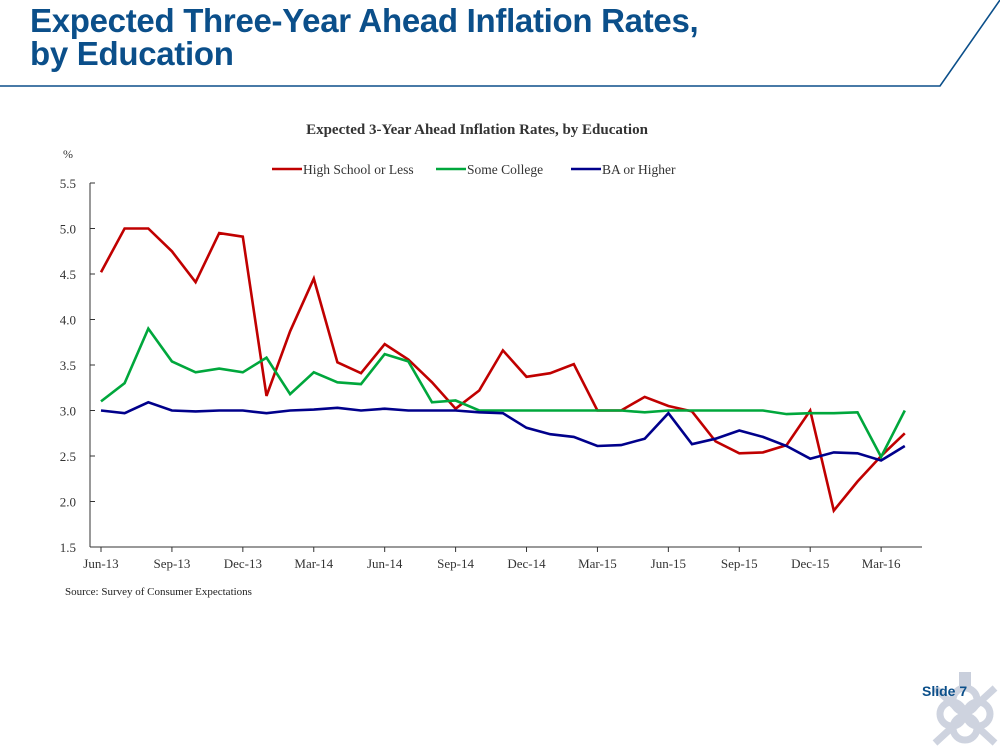 The image size is (1000, 750). What do you see at coordinates (385, 563) in the screenshot?
I see `x-tick-label: Jun-14` at bounding box center [385, 563].